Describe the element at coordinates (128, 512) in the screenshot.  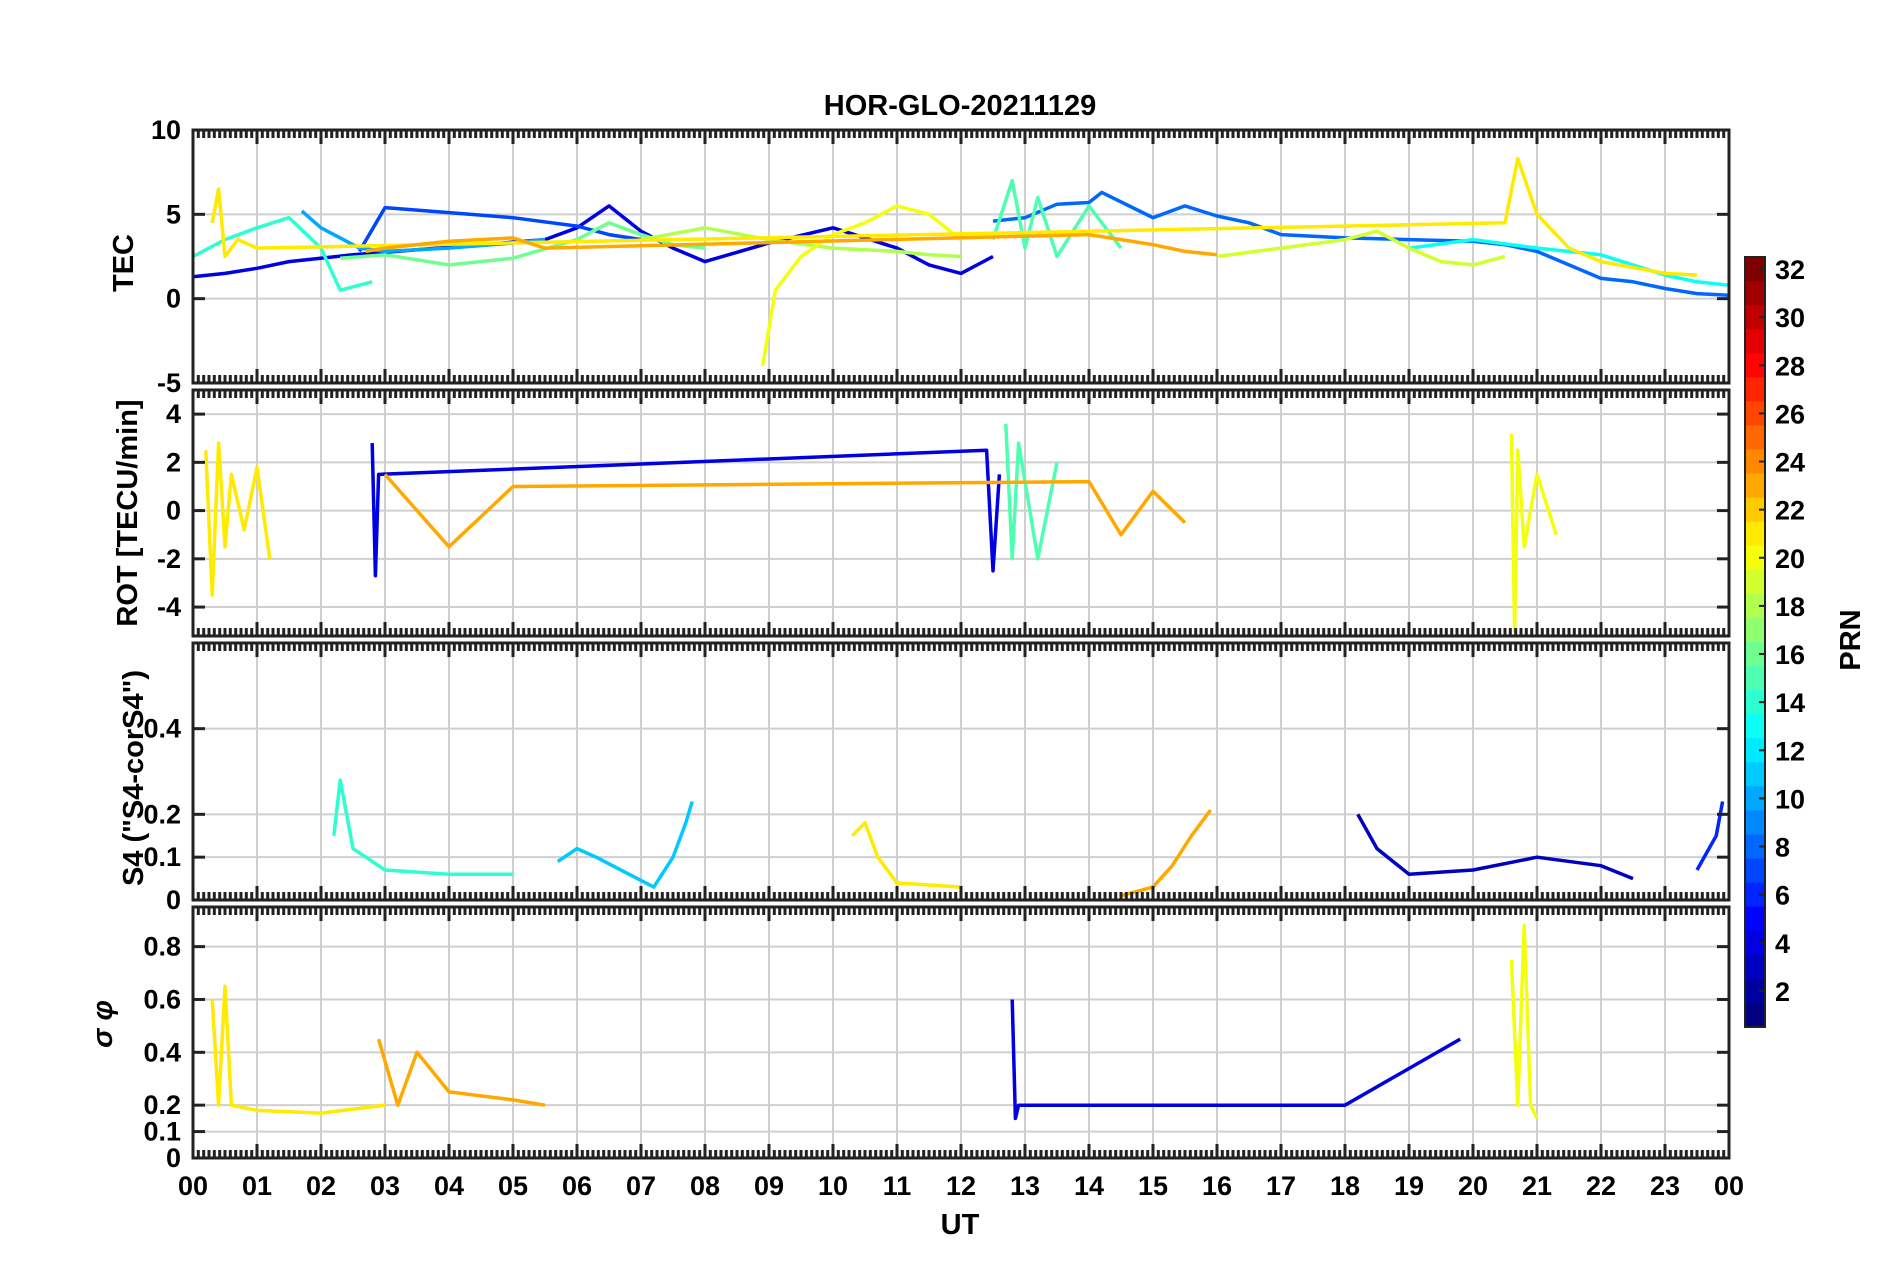
I see `ylabel-rot: ROT [TECU/min]` at that location.